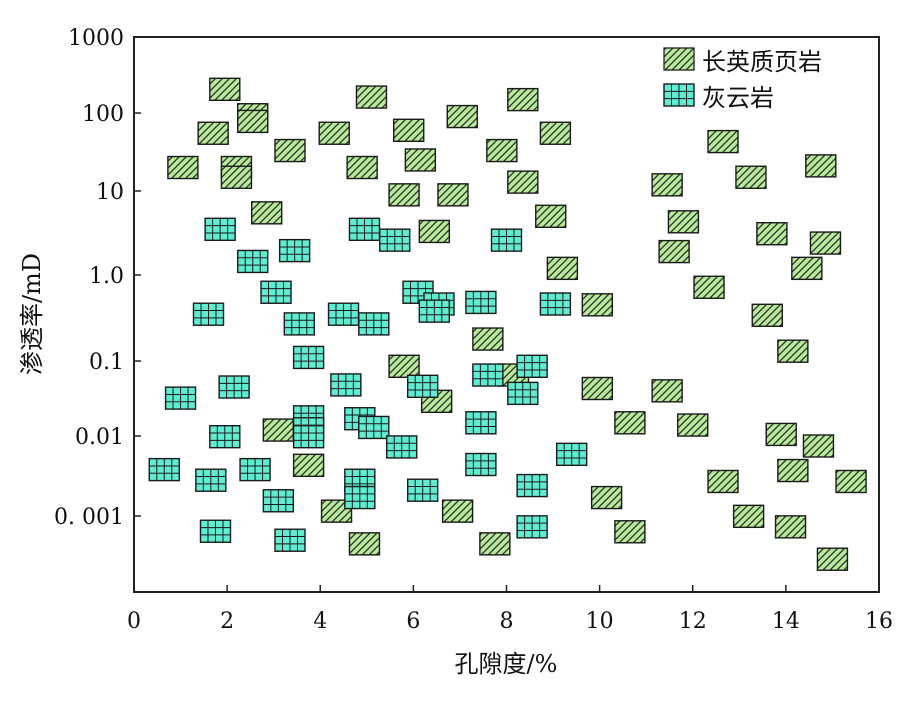 The height and width of the screenshot is (705, 914). Describe the element at coordinates (413, 621) in the screenshot. I see `x-tick-label: 6` at that location.